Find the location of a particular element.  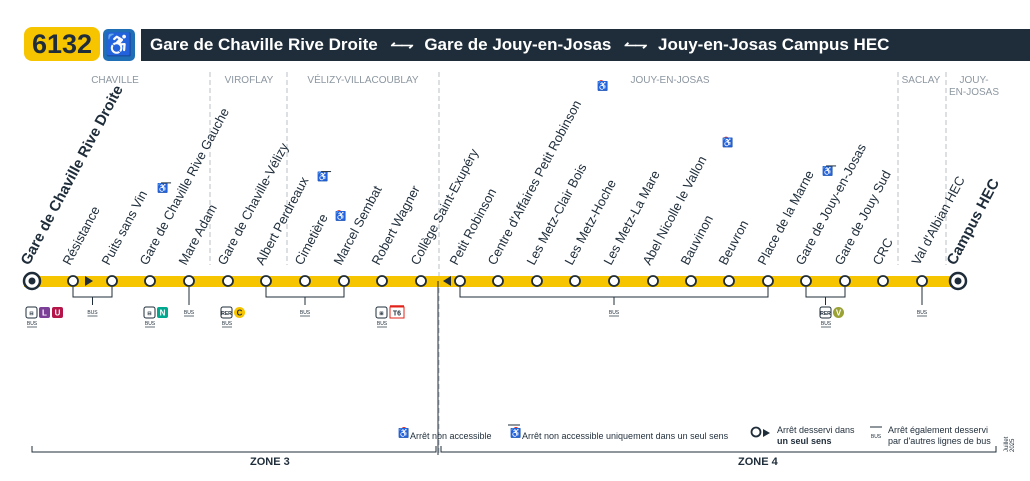

legend-stop-icon is located at coordinates (756, 432).